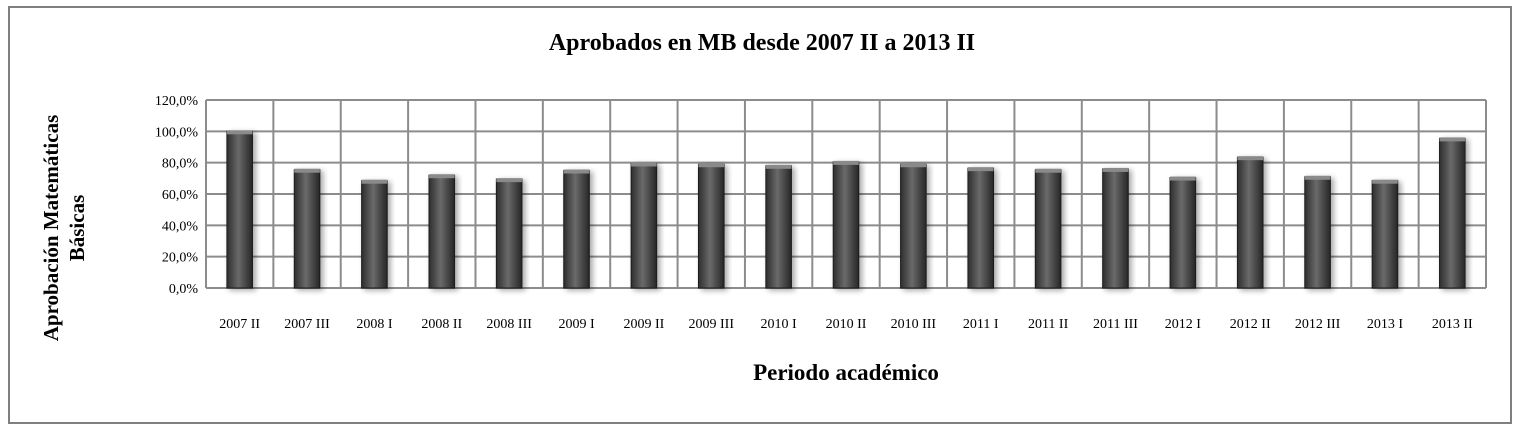  I want to click on x-tick-label: 2013 I, so click(1385, 324).